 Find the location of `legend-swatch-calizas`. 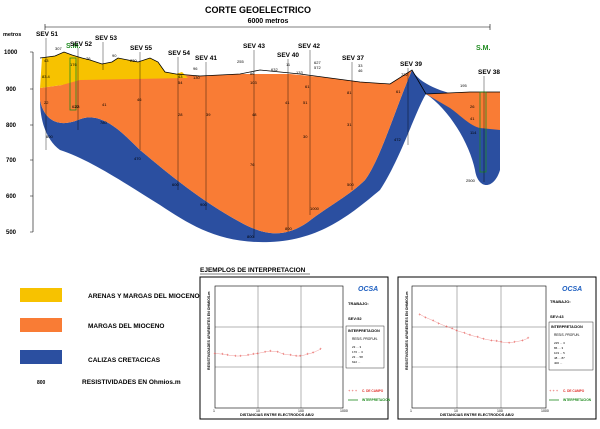

legend-swatch-calizas is located at coordinates (41, 357).